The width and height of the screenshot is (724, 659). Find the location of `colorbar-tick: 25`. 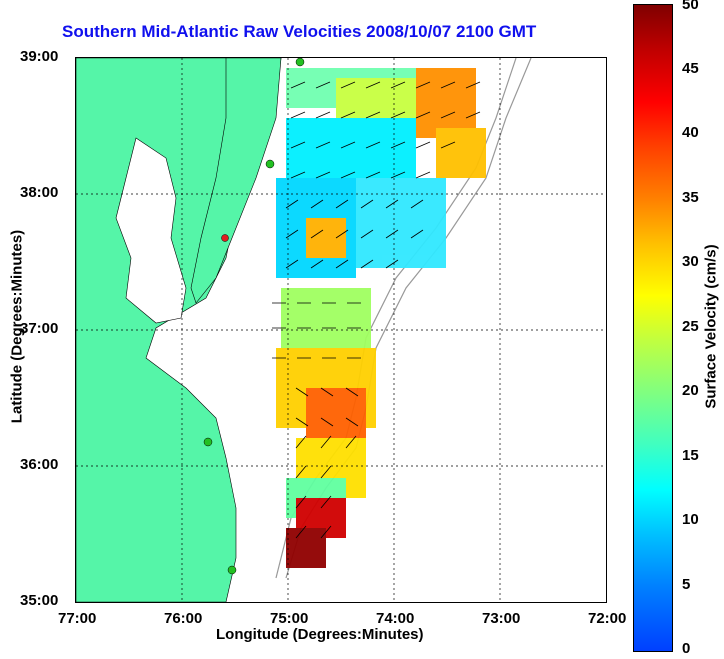

colorbar-tick: 25 is located at coordinates (690, 326).